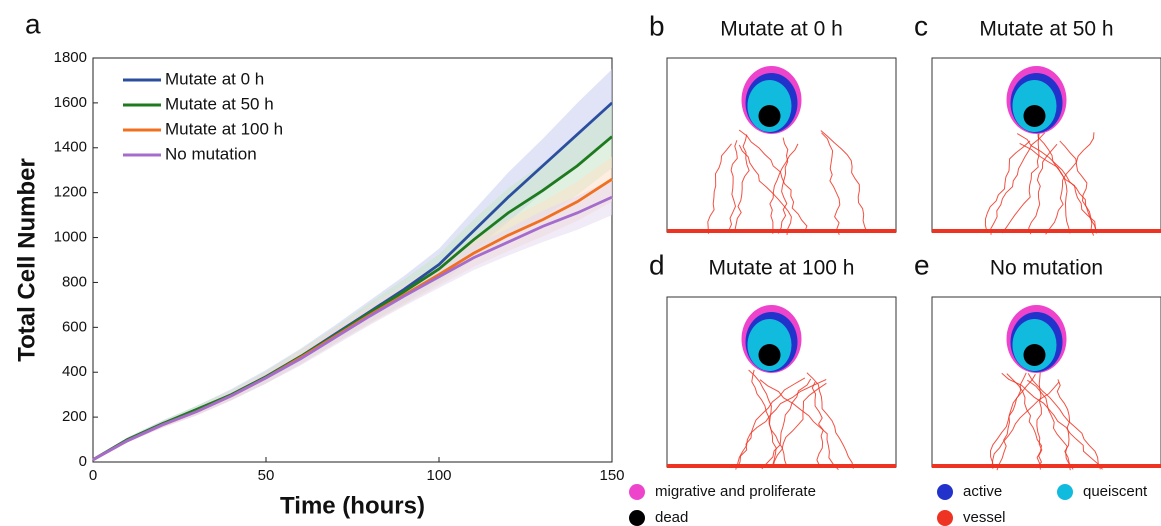  Describe the element at coordinates (1115, 491) in the screenshot. I see `legend-label: queiscent` at that location.